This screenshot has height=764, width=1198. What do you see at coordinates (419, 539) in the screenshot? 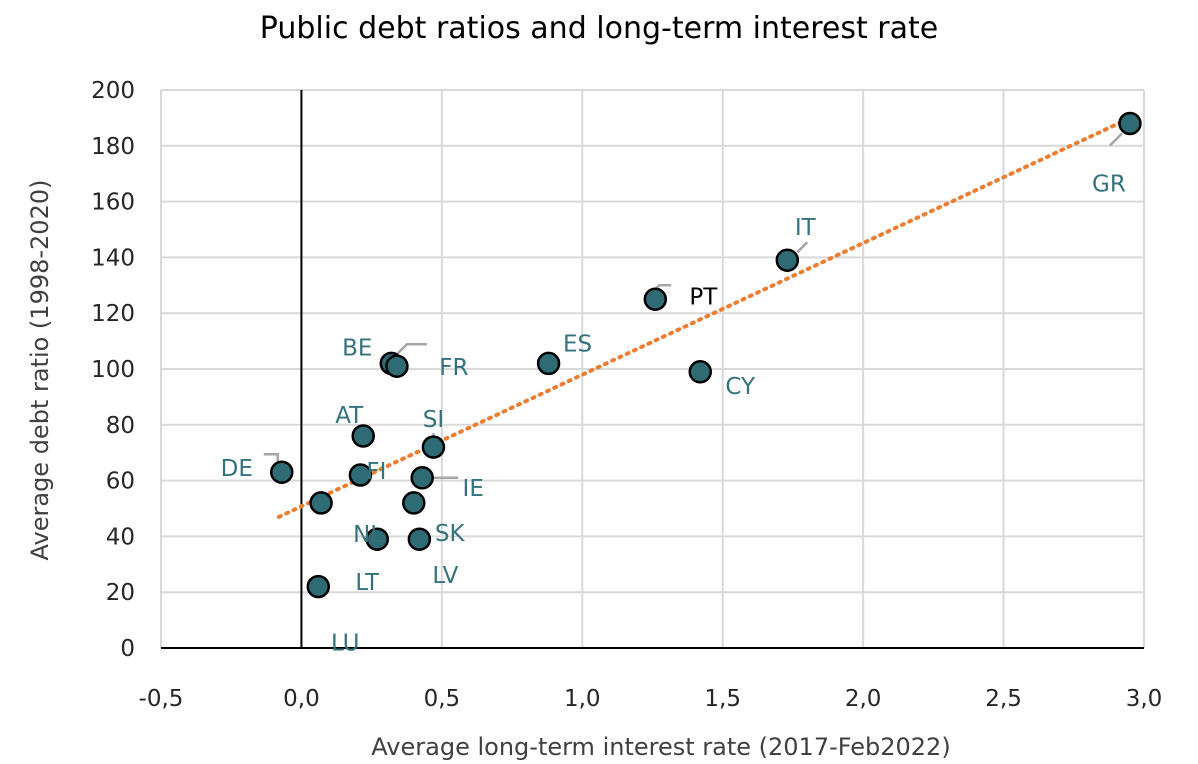
I see `data-point-lv` at bounding box center [419, 539].